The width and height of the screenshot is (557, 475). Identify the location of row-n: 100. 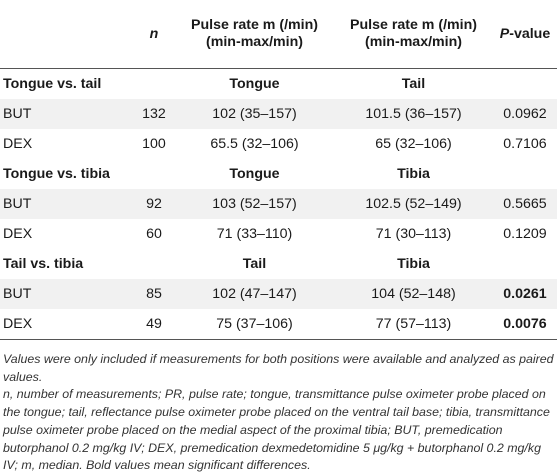
(154, 143).